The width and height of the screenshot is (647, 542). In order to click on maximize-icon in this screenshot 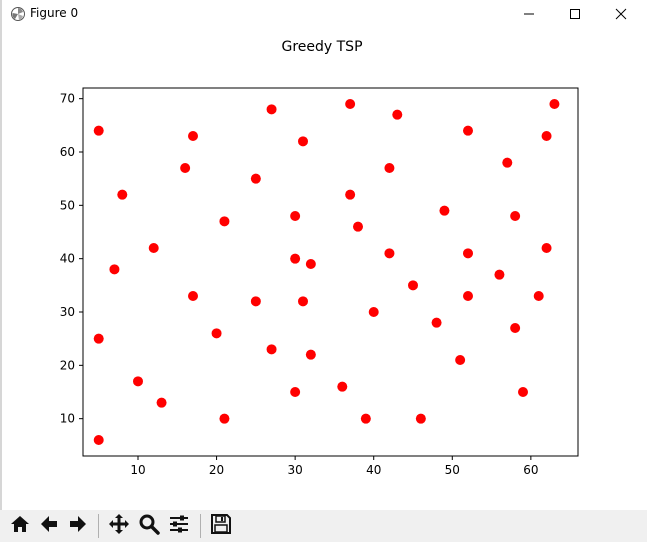, I will do `click(575, 14)`.